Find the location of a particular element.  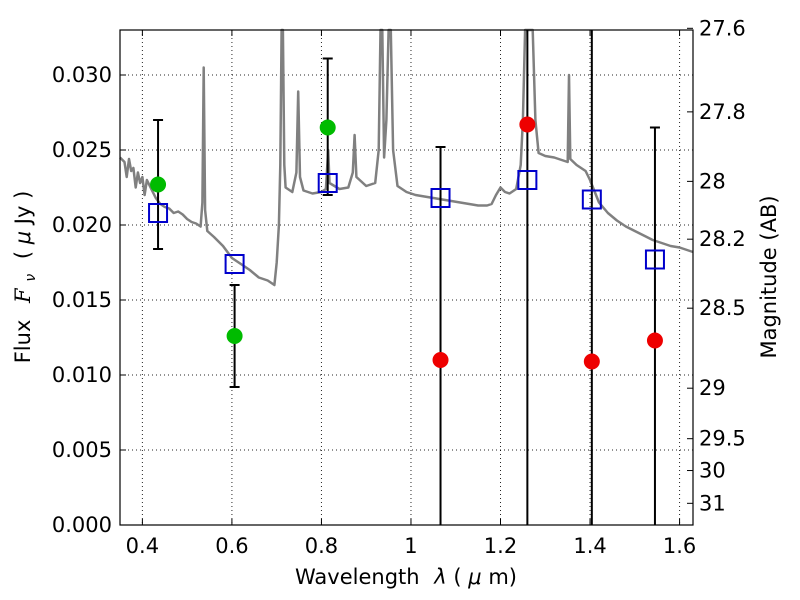

y-axis-unit-rest: Jy ) is located at coordinates (23, 209).